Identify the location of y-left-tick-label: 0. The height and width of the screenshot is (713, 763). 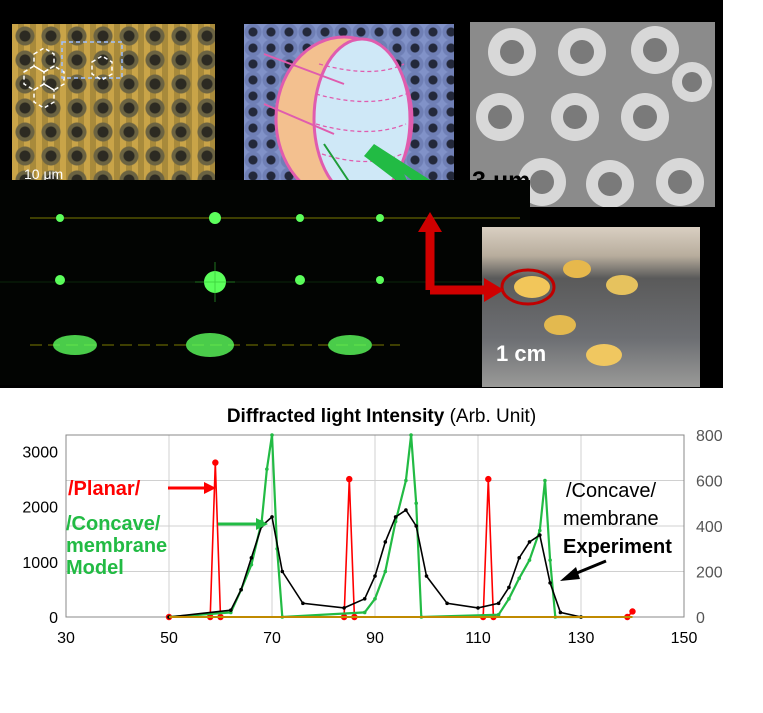
(53, 618).